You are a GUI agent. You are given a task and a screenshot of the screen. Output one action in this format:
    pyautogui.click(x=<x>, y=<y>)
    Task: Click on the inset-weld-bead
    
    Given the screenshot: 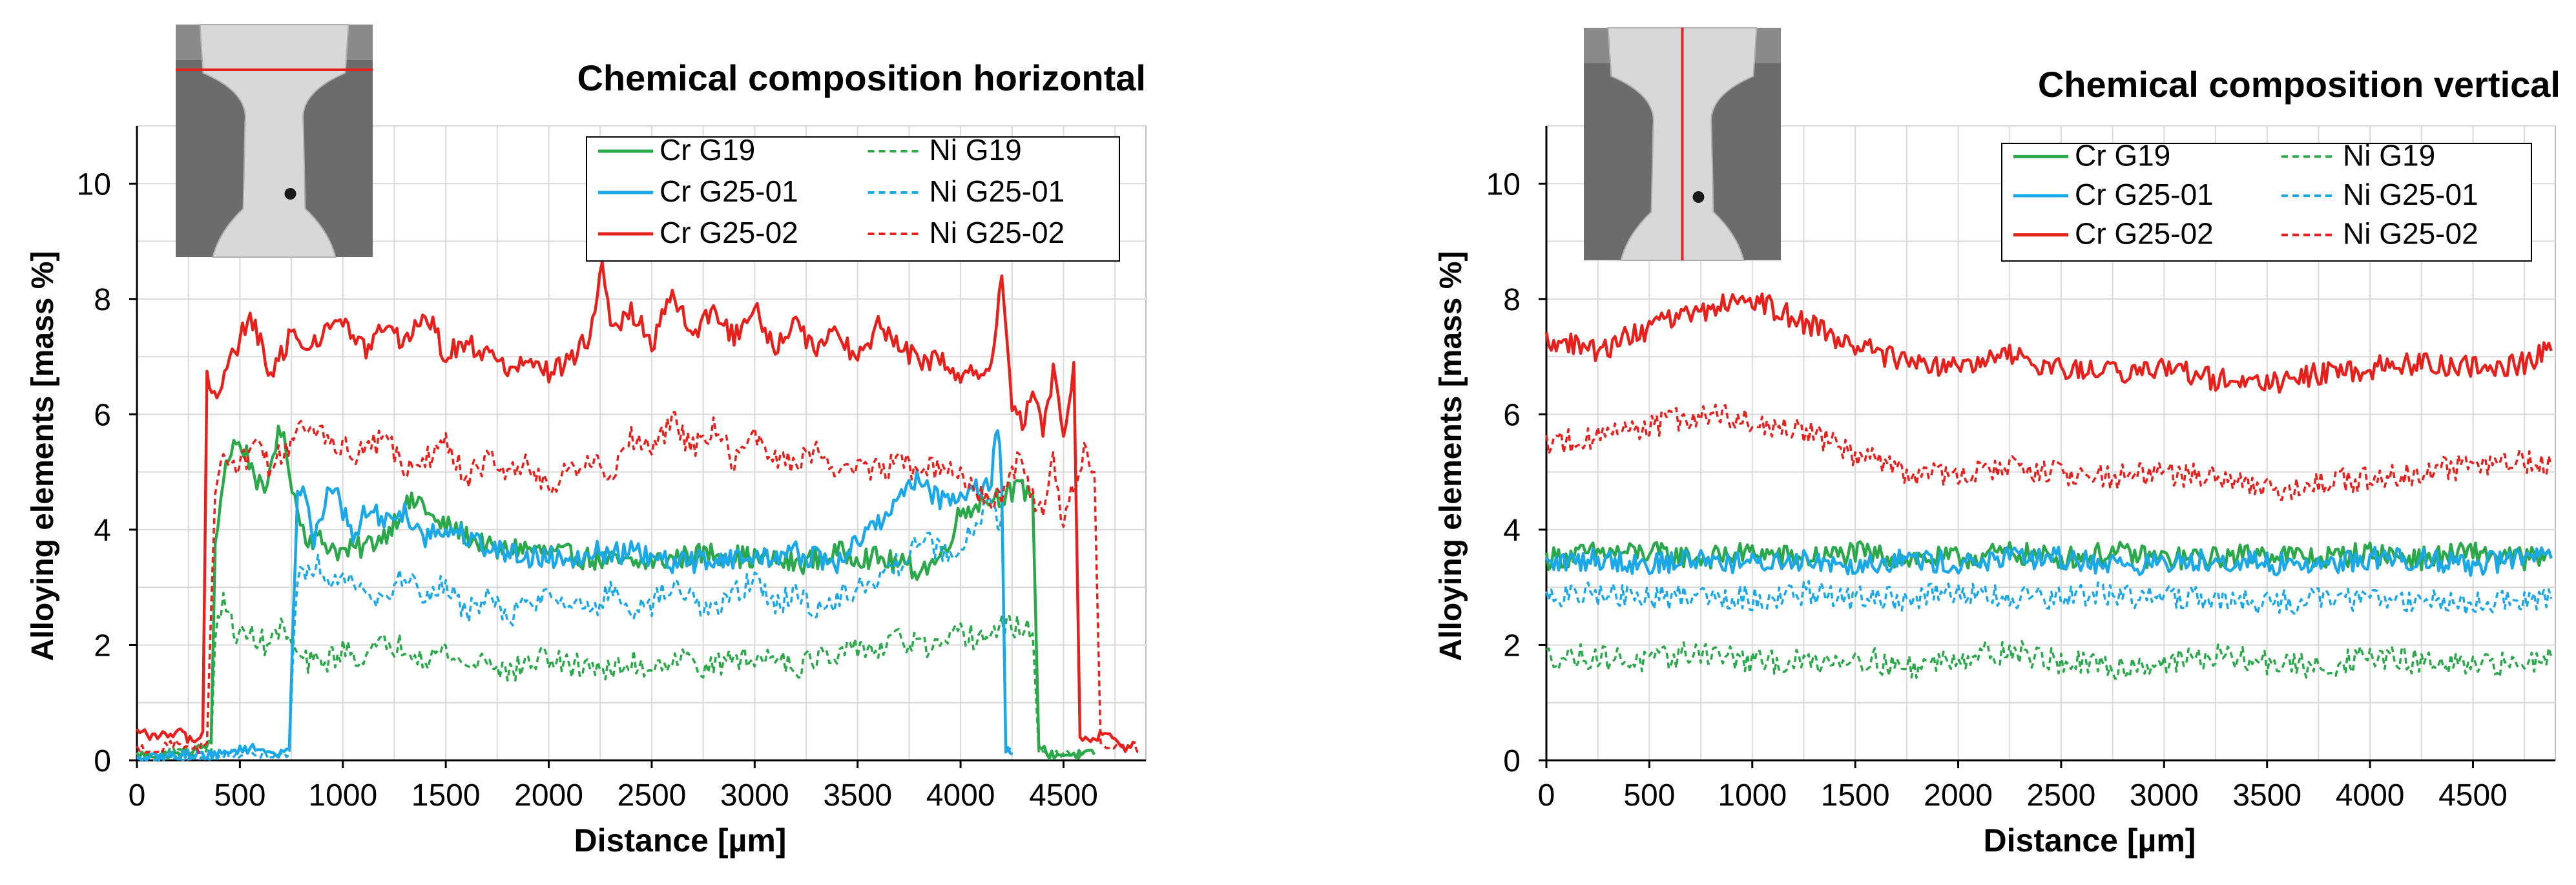 What is the action you would take?
    pyautogui.click(x=274, y=141)
    